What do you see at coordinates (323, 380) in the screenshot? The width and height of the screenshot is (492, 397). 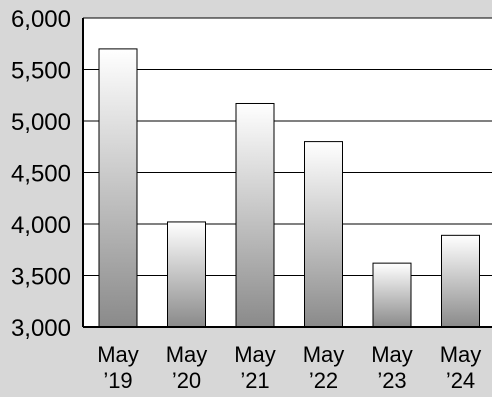 I see `x-tick-label-year: ’22` at bounding box center [323, 380].